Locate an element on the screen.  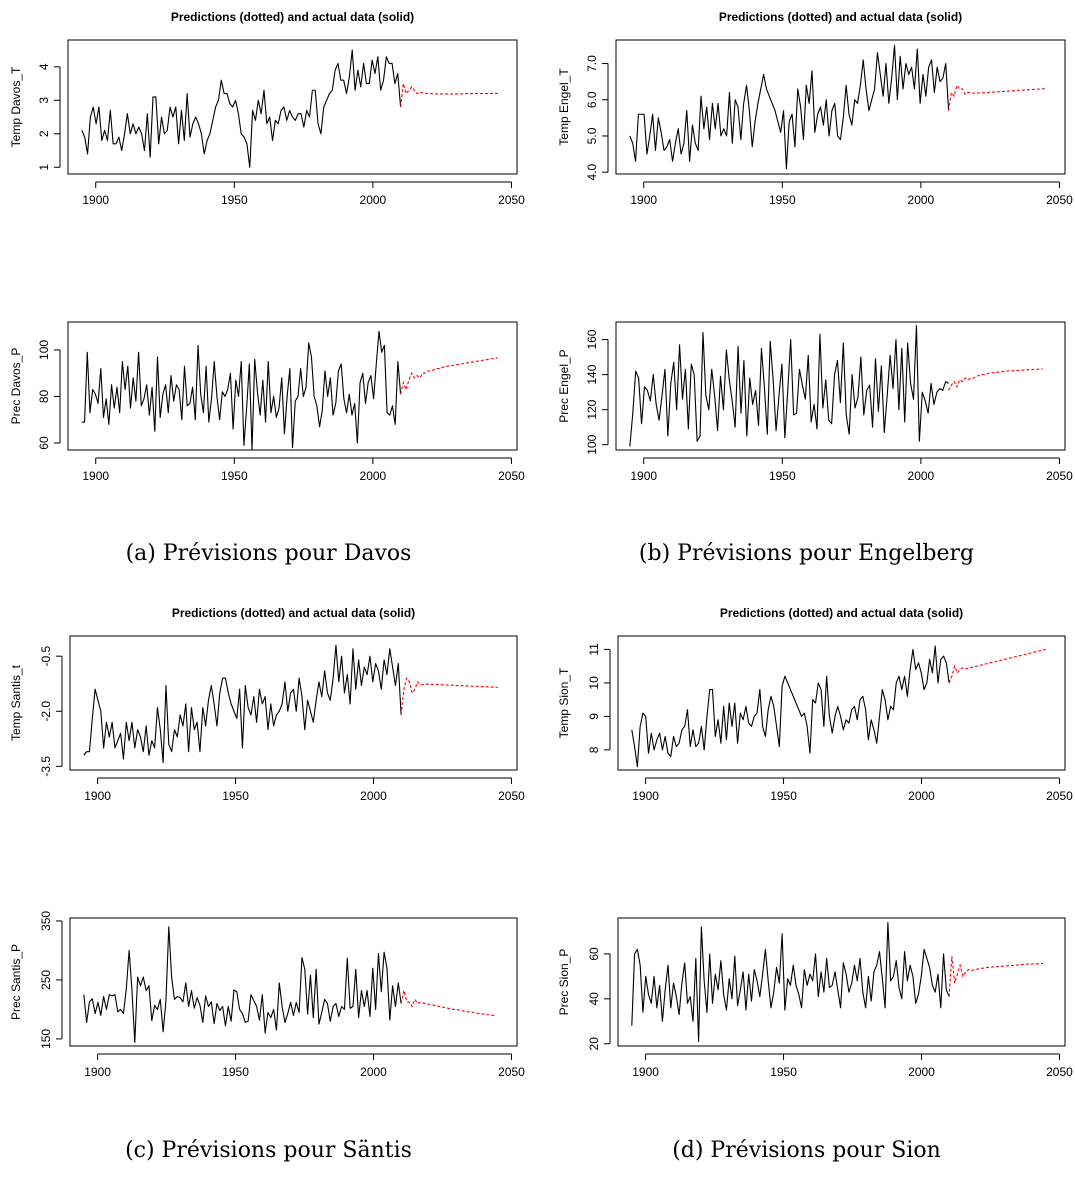
panel-2-temp-y-label: Temp Santis_t is located at coordinates (16, 702).